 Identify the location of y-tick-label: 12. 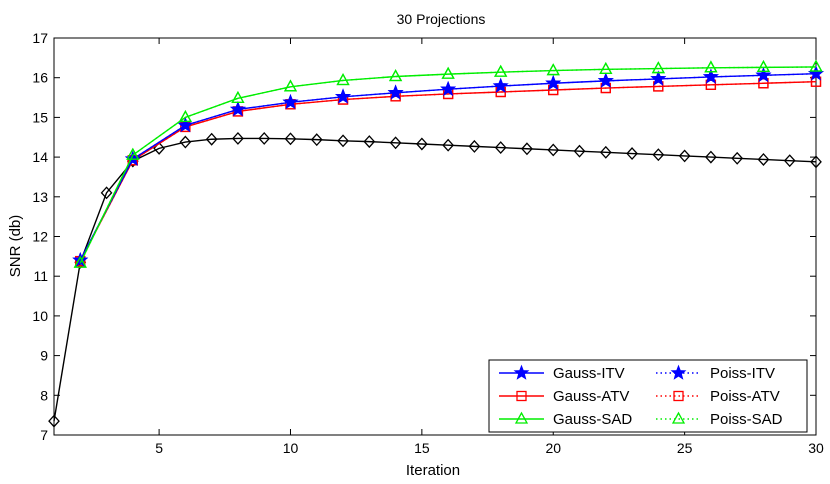
(40, 237).